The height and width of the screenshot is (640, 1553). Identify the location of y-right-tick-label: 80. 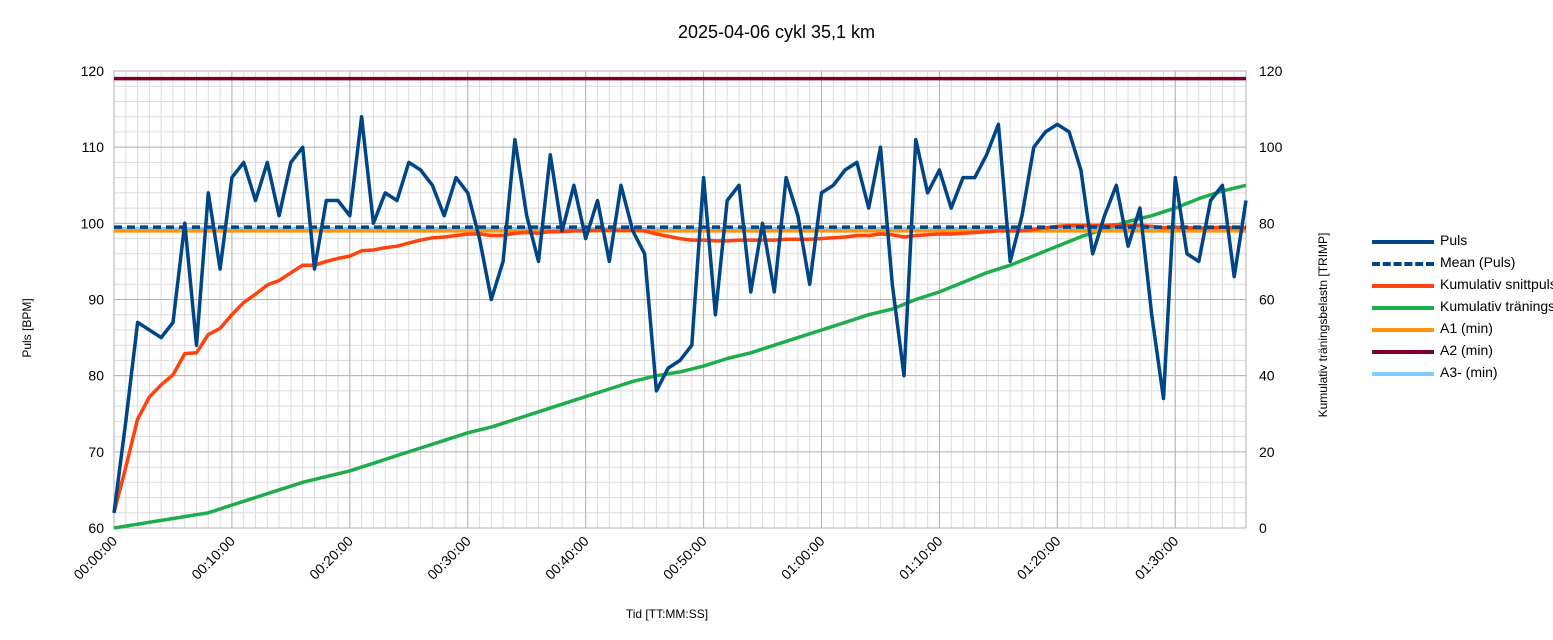
(1267, 223).